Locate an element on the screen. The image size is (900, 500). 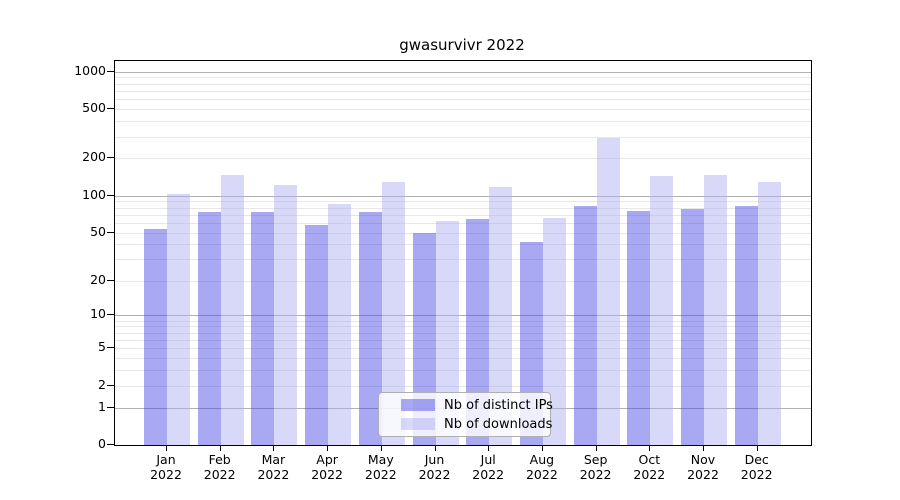
bar-downloads-jul is located at coordinates (501, 316).